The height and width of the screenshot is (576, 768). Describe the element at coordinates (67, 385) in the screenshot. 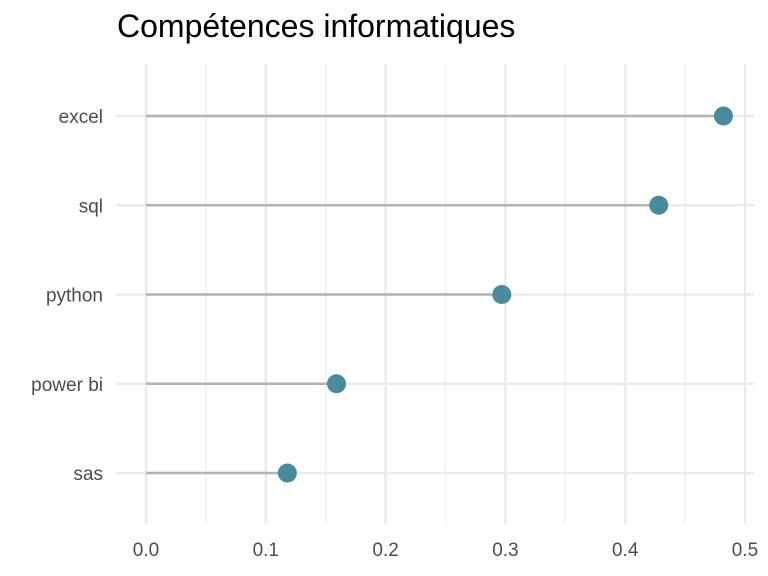

I see `y-tick-label: power bi` at that location.